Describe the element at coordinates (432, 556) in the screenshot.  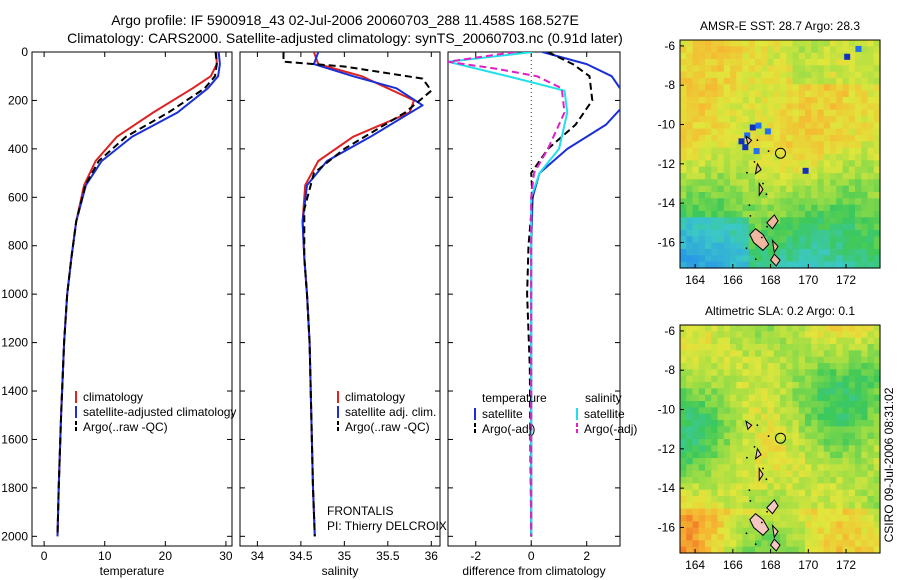
I see `x-tick-label: 36` at that location.